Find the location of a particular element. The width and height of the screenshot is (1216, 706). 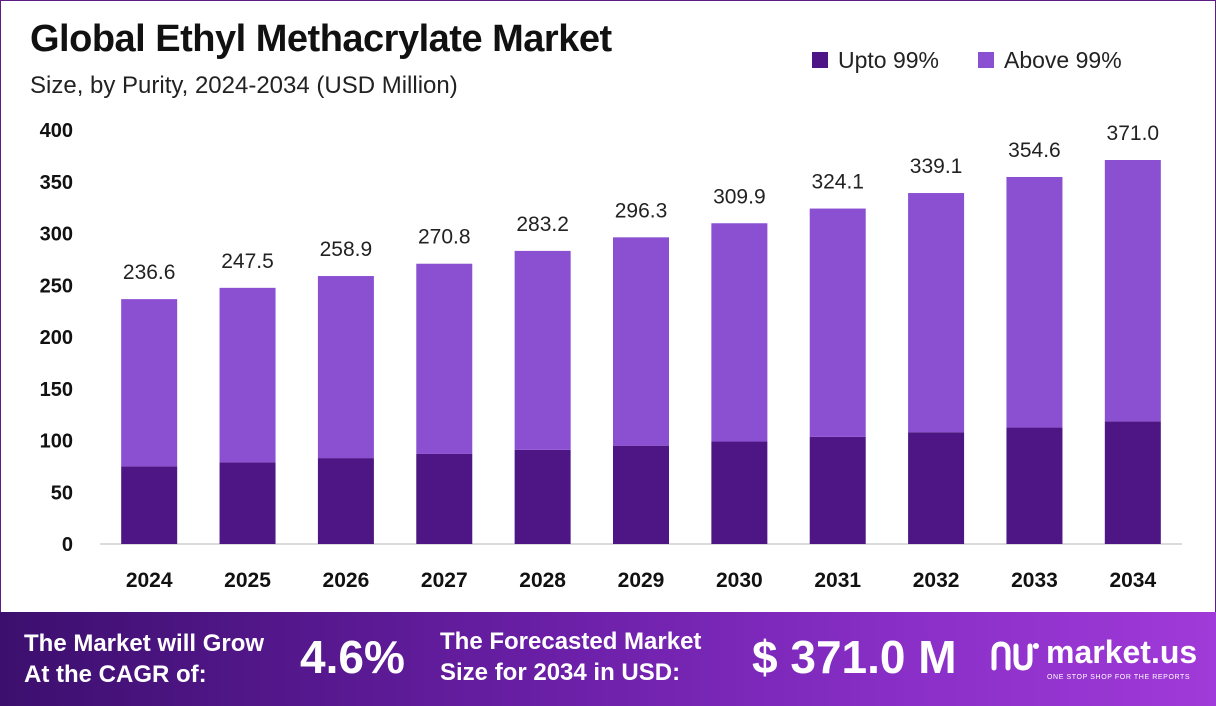

x-tick-label-2024: 2024 is located at coordinates (149, 580).